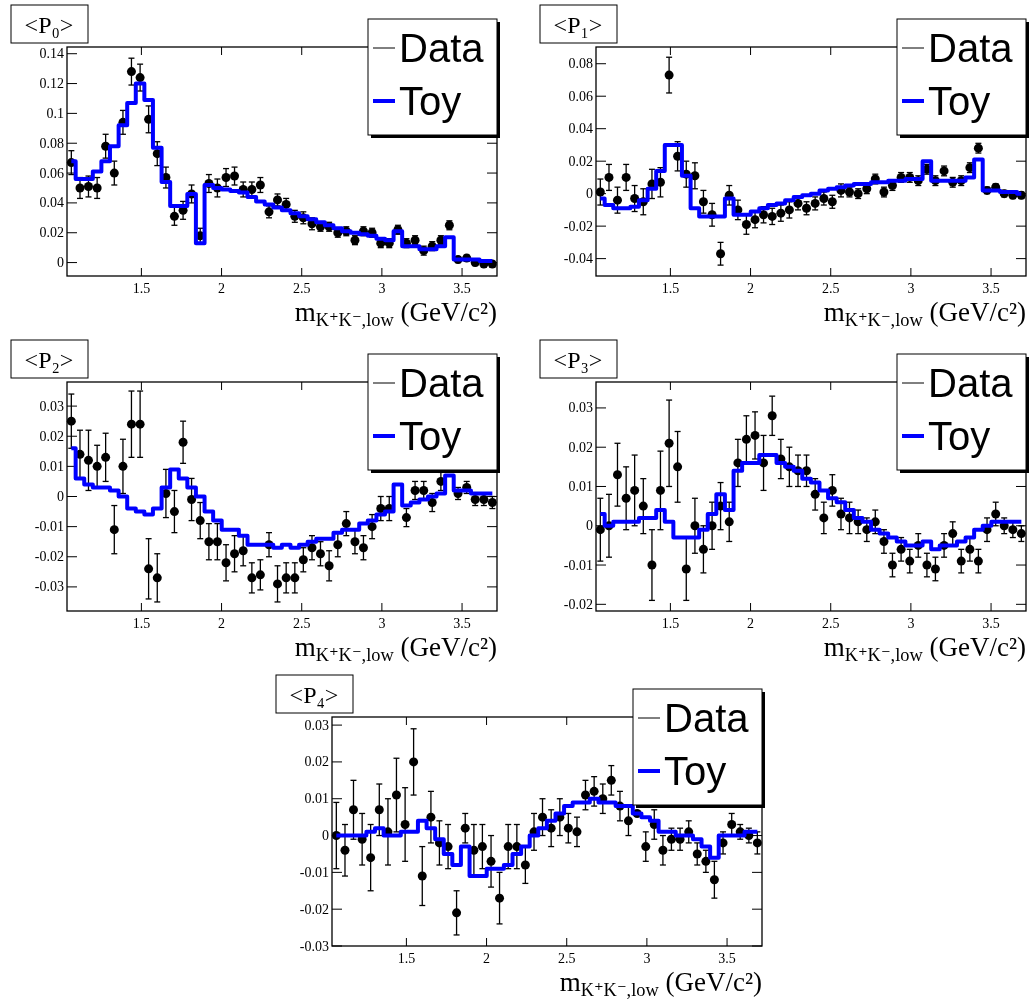 Image resolution: width=1034 pixels, height=1007 pixels. I want to click on y-tick-label: 0.12, so click(51, 84).